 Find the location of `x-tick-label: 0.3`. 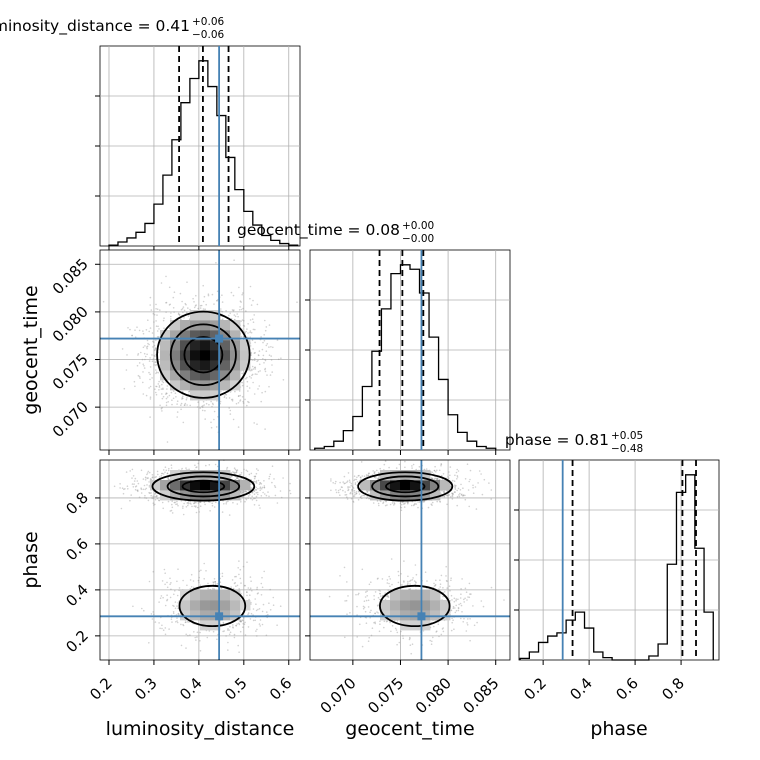

x-tick-label: 0.3 is located at coordinates (146, 689).